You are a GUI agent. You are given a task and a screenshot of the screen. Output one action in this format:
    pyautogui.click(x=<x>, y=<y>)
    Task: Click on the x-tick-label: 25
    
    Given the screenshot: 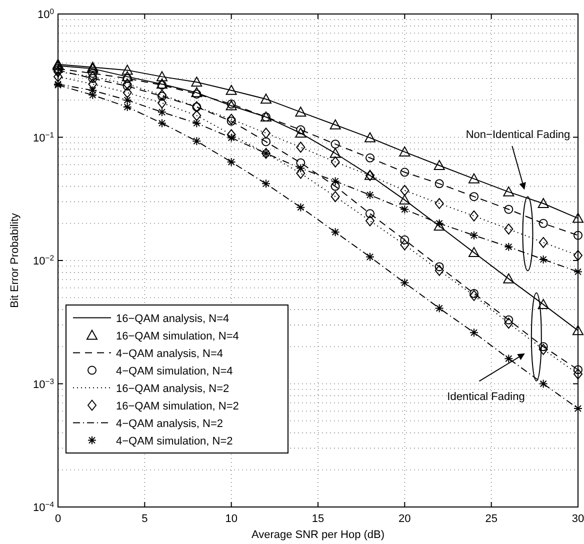 What is the action you would take?
    pyautogui.click(x=491, y=519)
    